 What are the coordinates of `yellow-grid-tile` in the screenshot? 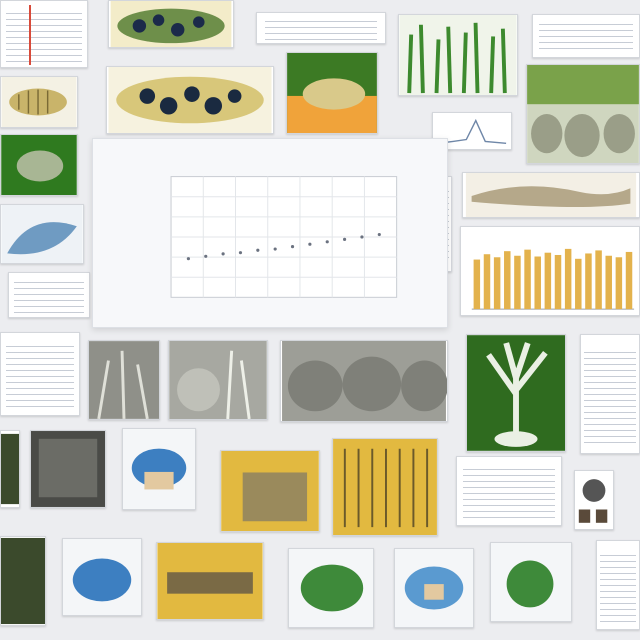 It's located at (210, 581).